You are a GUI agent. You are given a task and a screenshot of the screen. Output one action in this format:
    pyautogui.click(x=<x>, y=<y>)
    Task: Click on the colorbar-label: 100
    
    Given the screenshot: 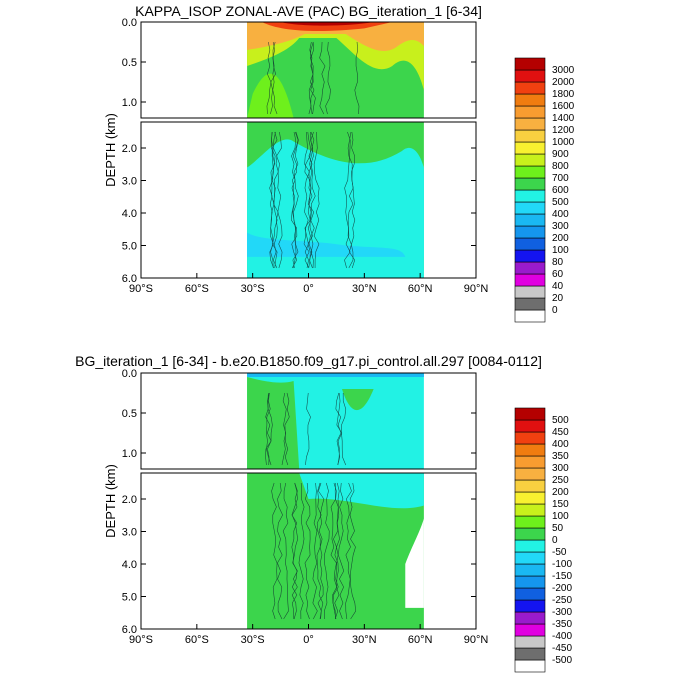 What is the action you would take?
    pyautogui.click(x=560, y=250)
    